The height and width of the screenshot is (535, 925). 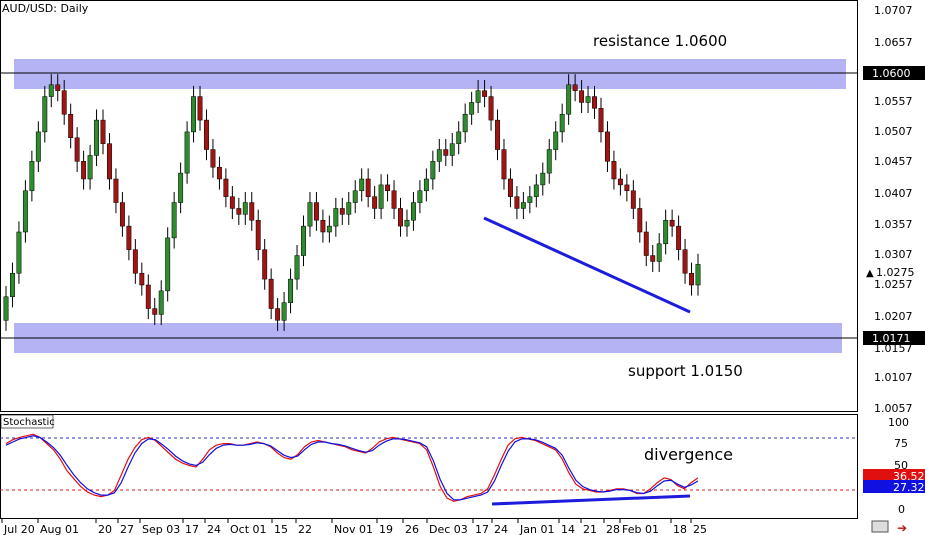 I want to click on x-tick-label: 22, so click(x=305, y=529).